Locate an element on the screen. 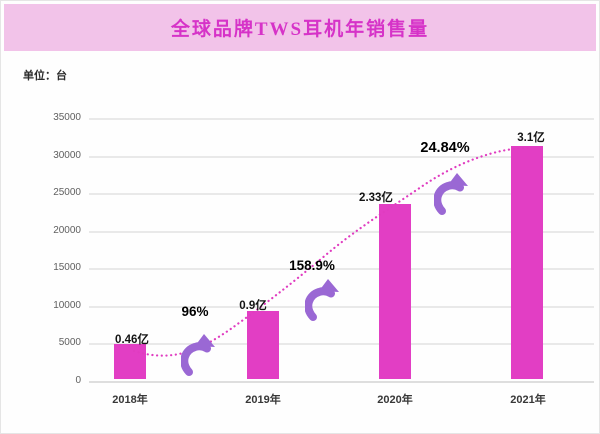 This screenshot has height=434, width=600. growth-label: 96% is located at coordinates (195, 311).